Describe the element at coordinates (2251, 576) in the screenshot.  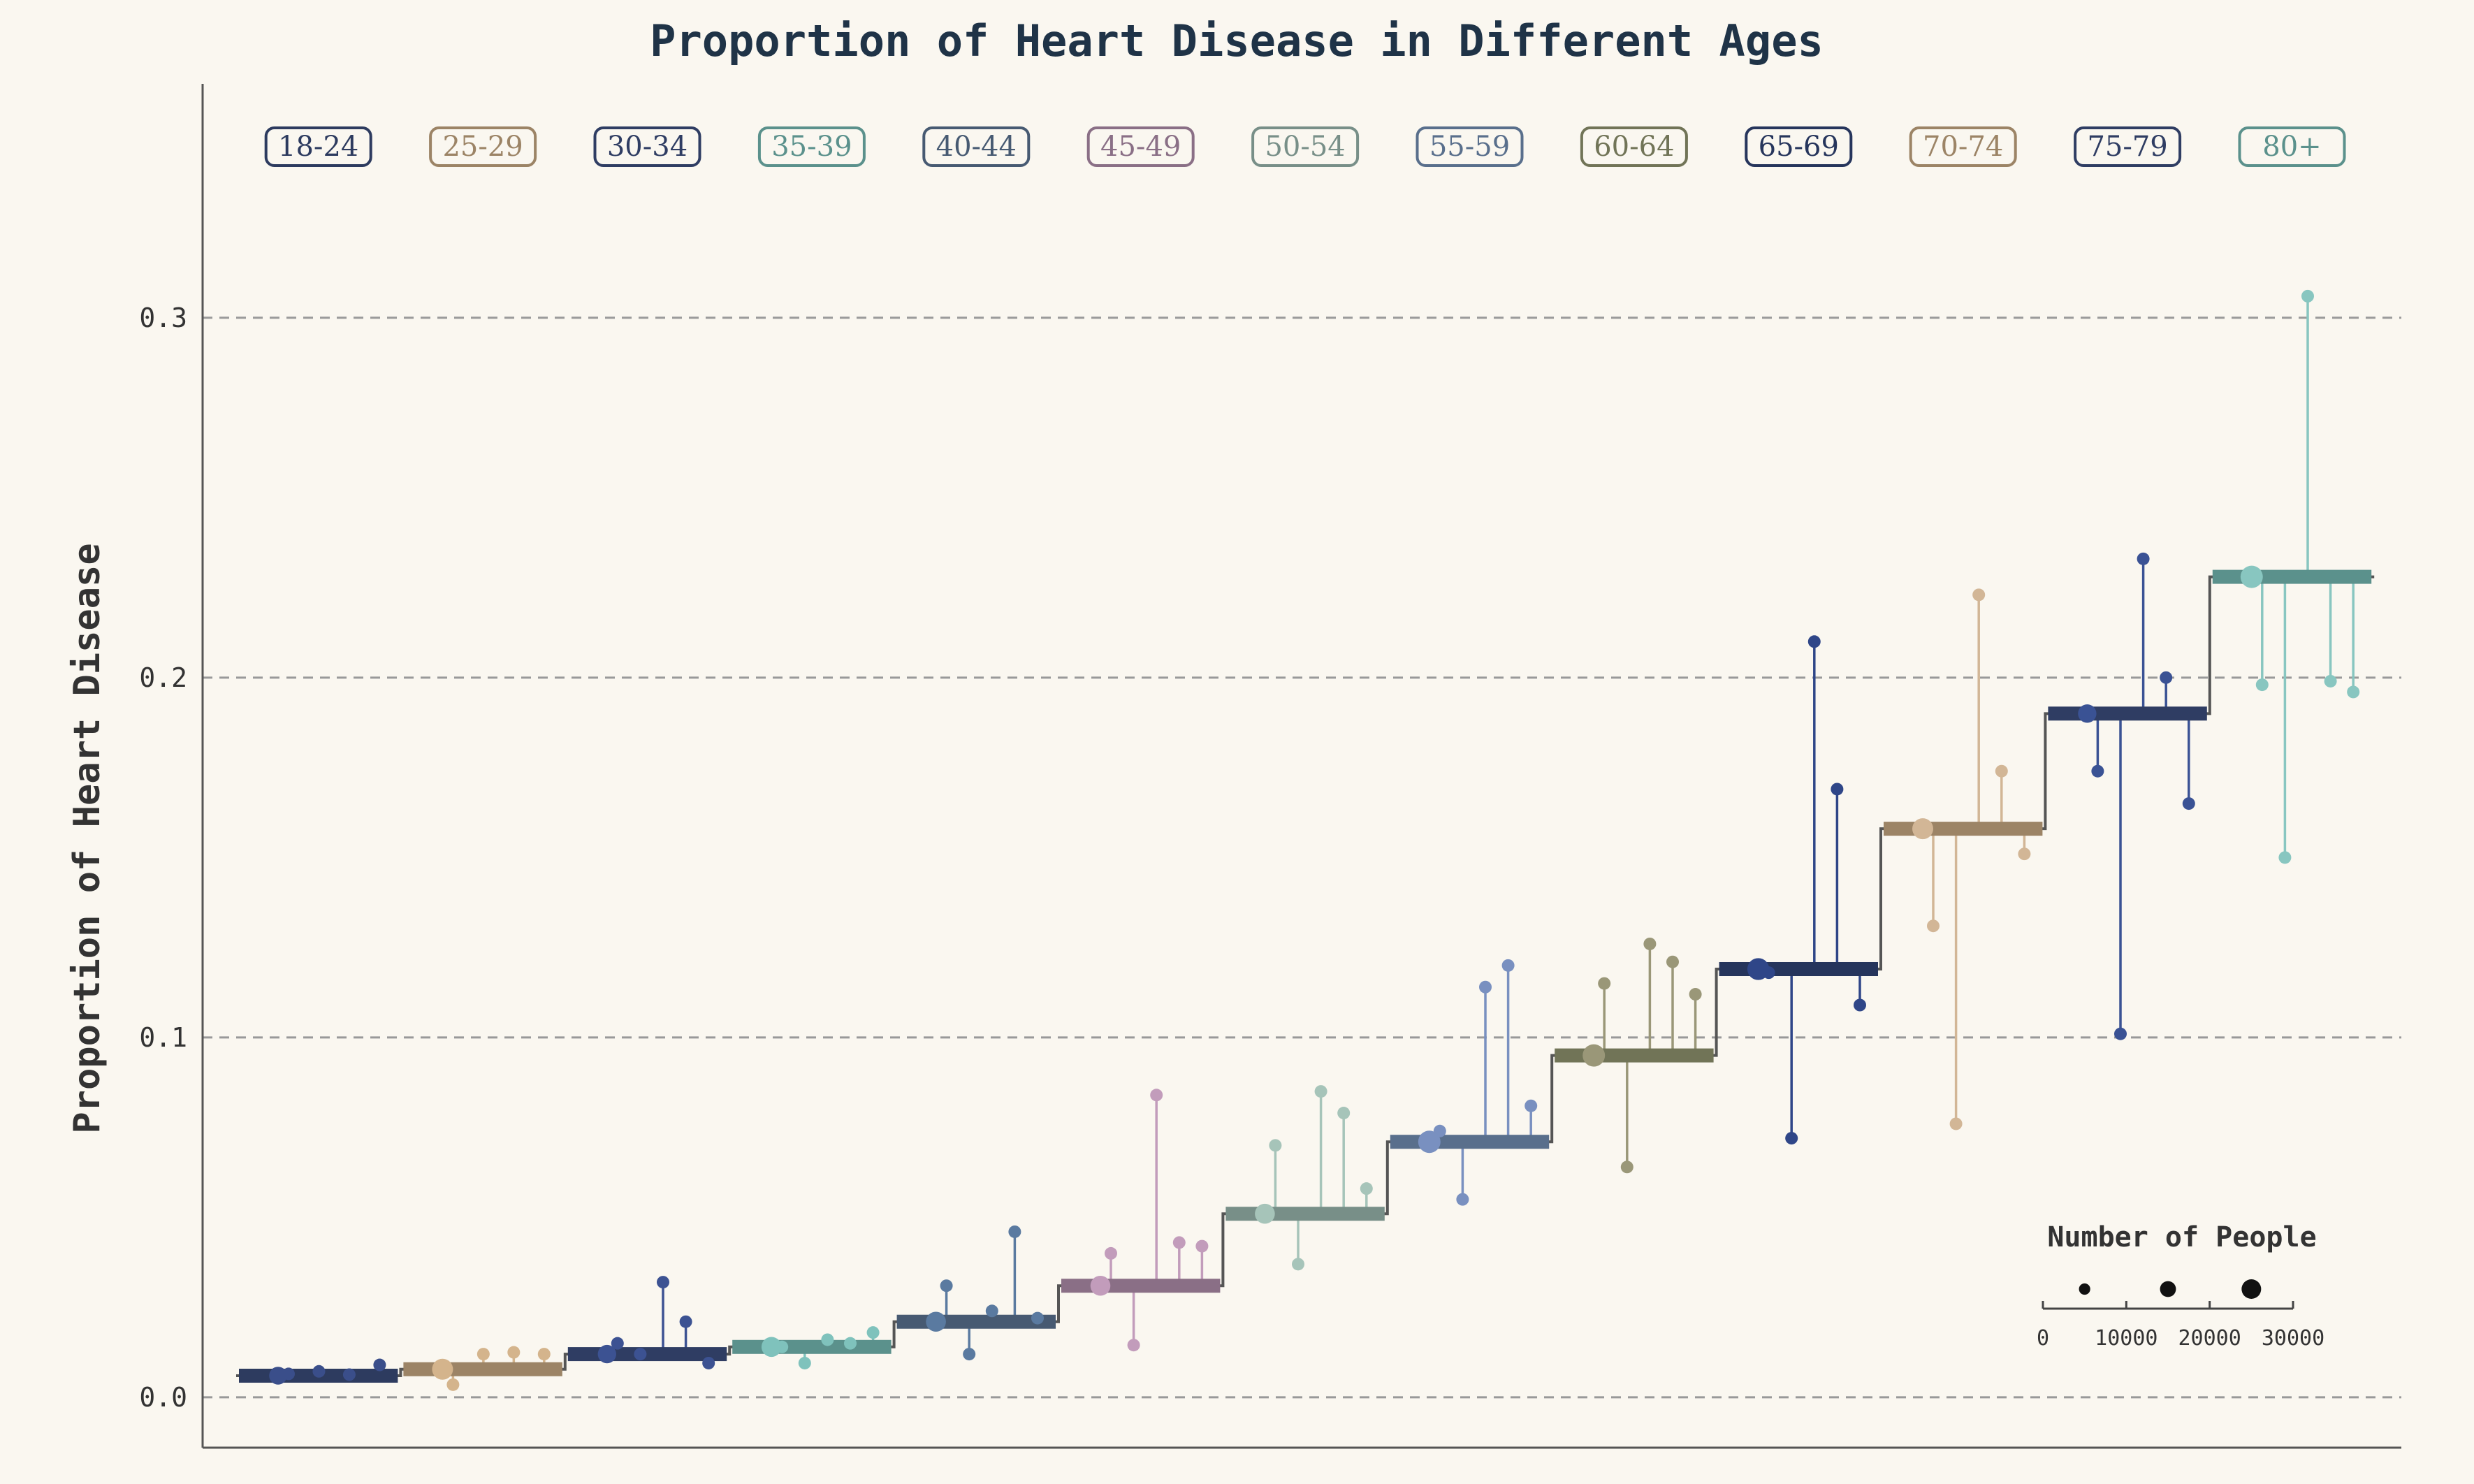
I see `mean-point-80+` at that location.